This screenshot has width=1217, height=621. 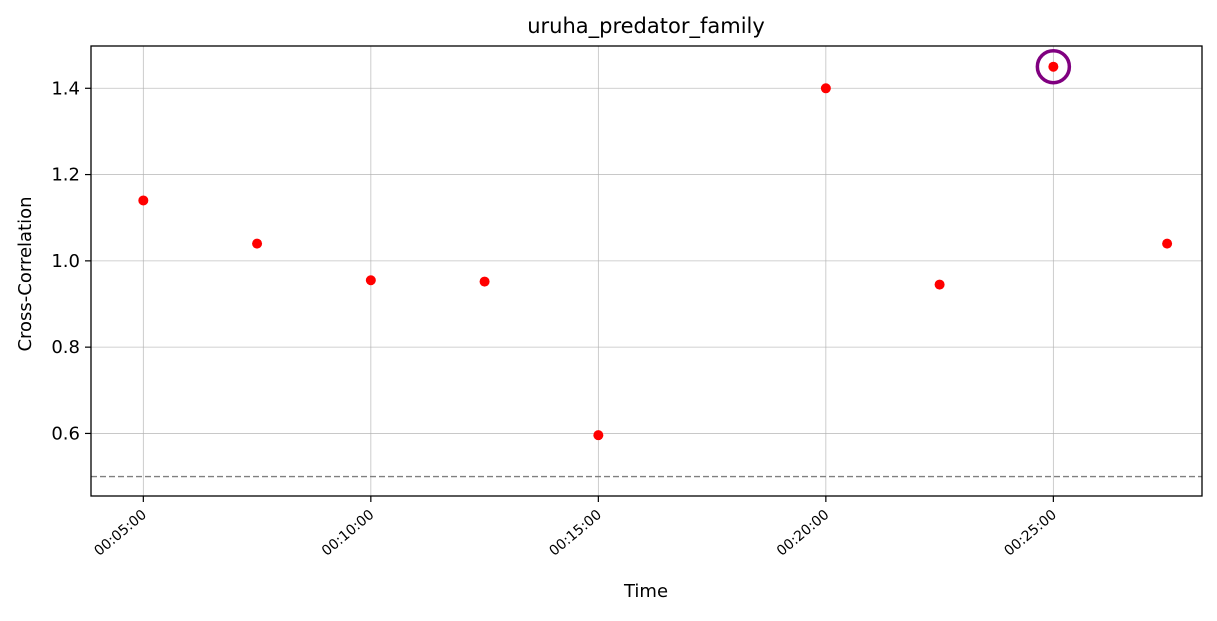 I want to click on chart-title: uruha_predator_family, so click(x=646, y=26).